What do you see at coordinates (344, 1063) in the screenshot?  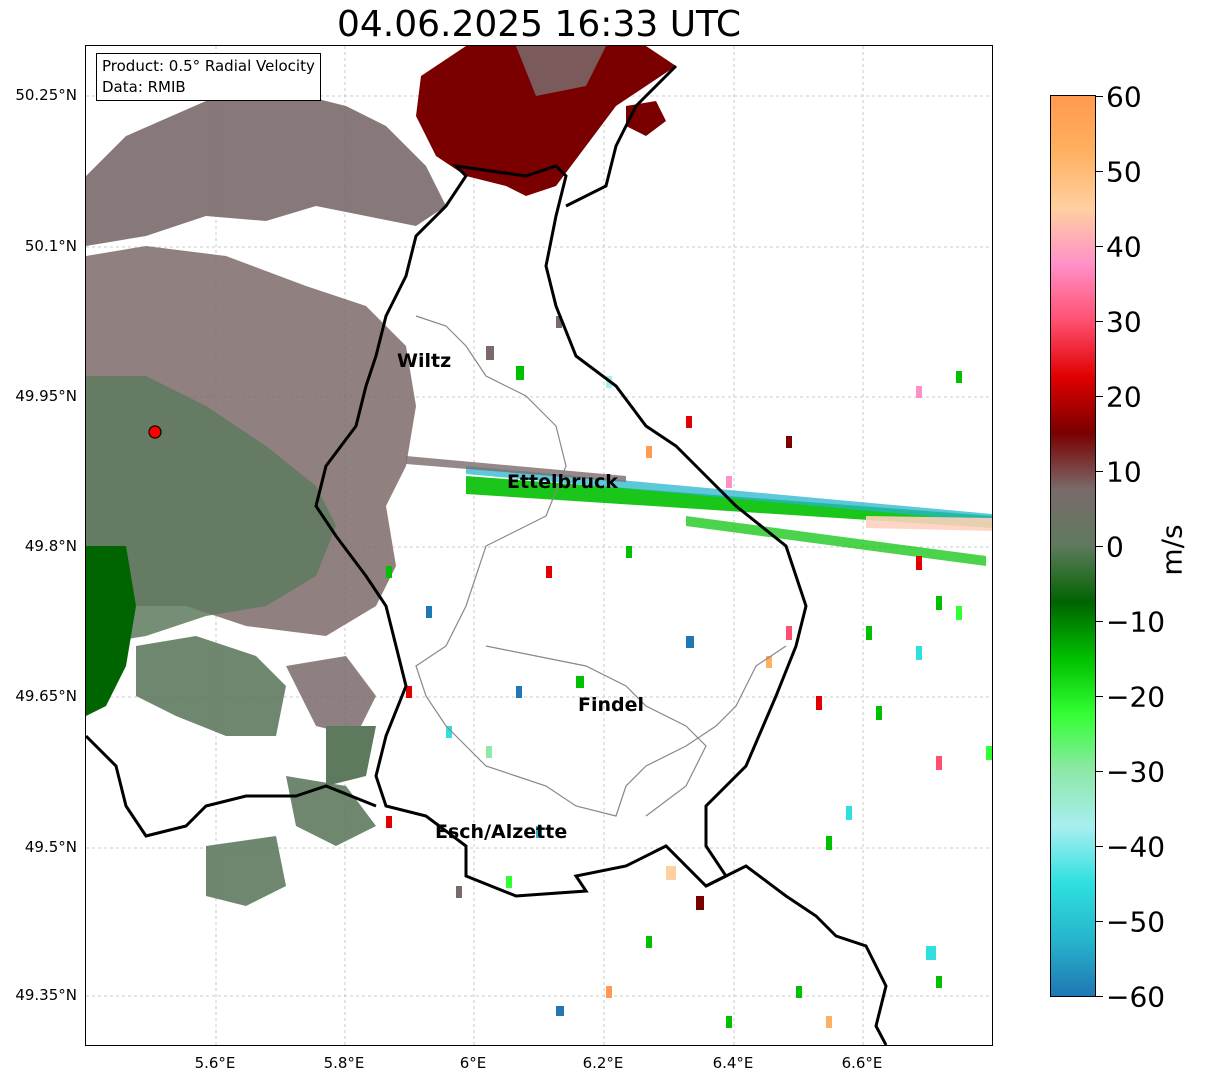 I see `lon-tick-label: 5.8°E` at bounding box center [344, 1063].